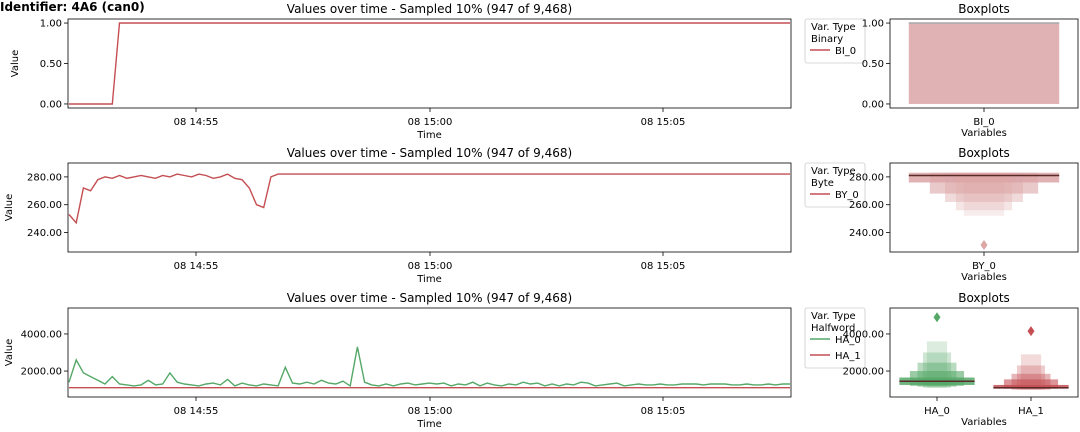 The width and height of the screenshot is (1080, 432). I want to click on boxplot-x-tick-label: BY_0, so click(984, 266).